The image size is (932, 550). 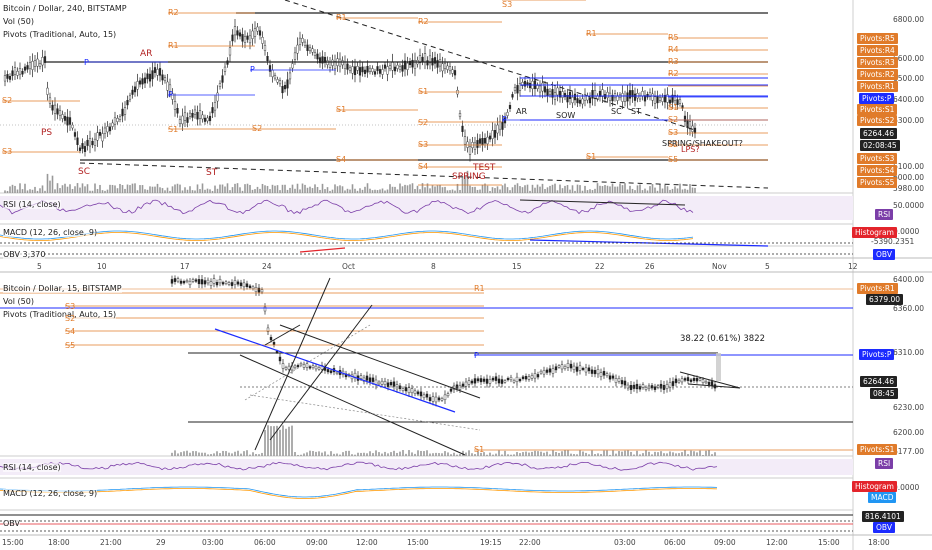 What do you see at coordinates (877, 182) in the screenshot?
I see `top-pivot-tag-s5: Pivots:S5` at bounding box center [877, 182].